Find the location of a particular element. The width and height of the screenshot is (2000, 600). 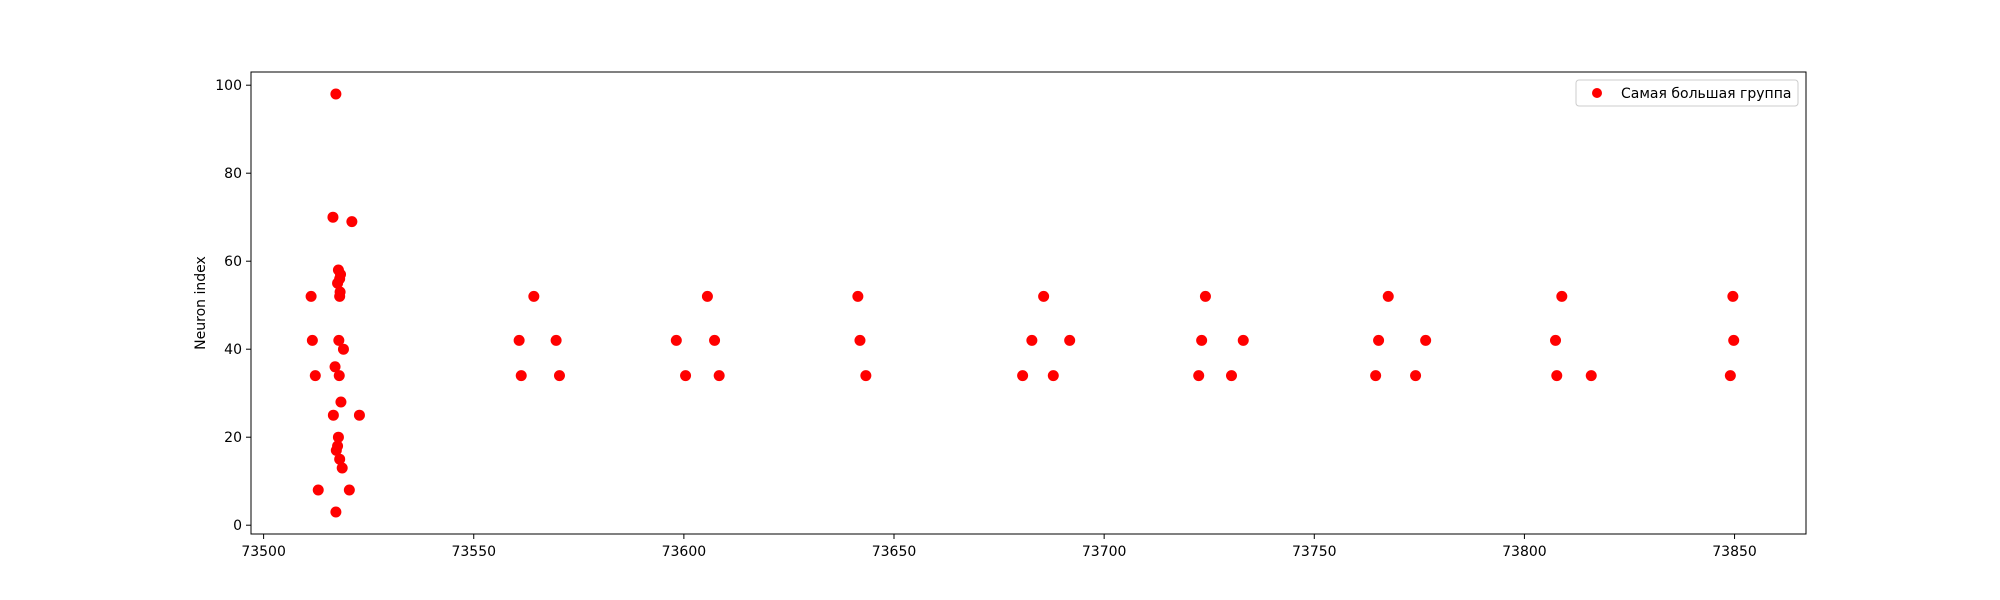

x-tick-label: 73550 is located at coordinates (473, 552).